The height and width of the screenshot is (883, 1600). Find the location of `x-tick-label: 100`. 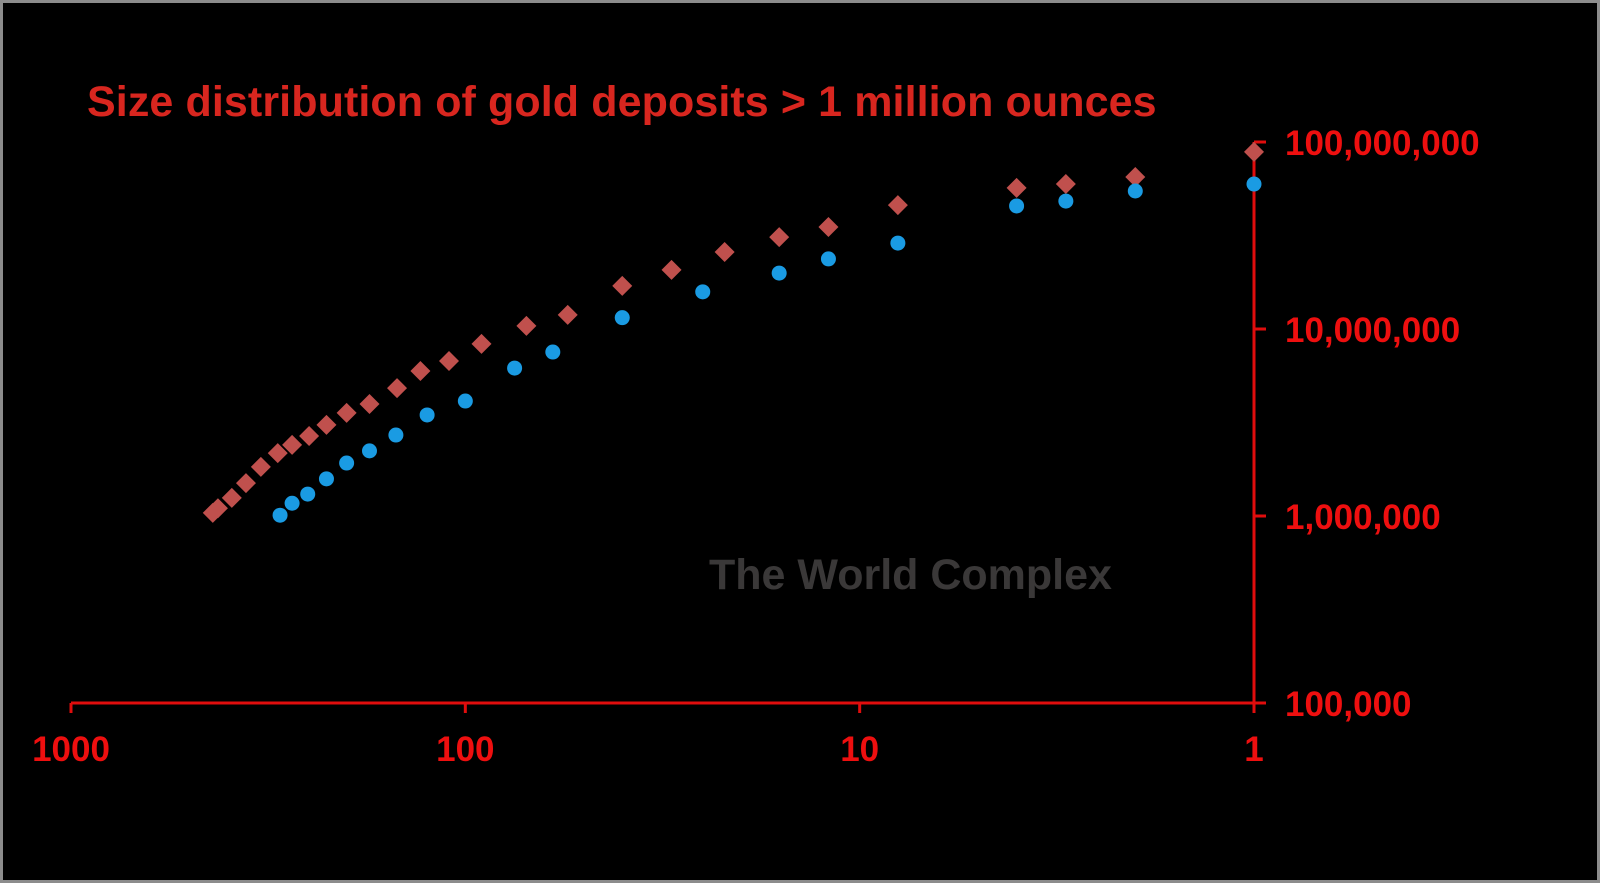

x-tick-label: 100 is located at coordinates (465, 749).